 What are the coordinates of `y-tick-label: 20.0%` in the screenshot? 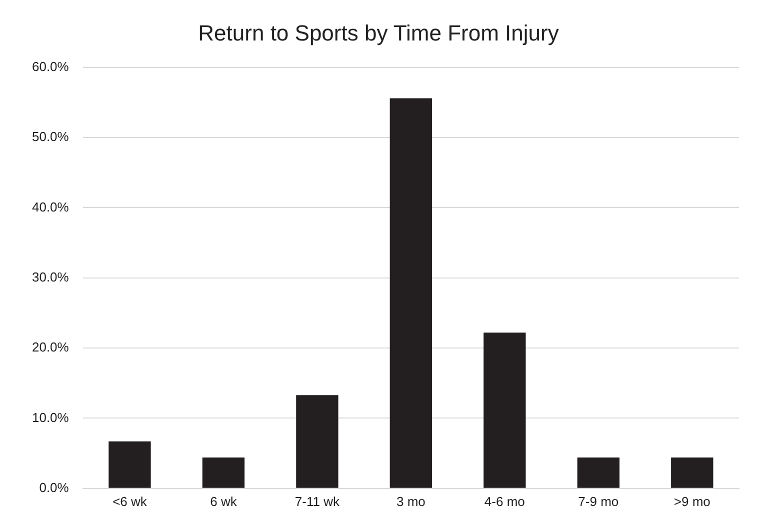 It's located at (51, 347).